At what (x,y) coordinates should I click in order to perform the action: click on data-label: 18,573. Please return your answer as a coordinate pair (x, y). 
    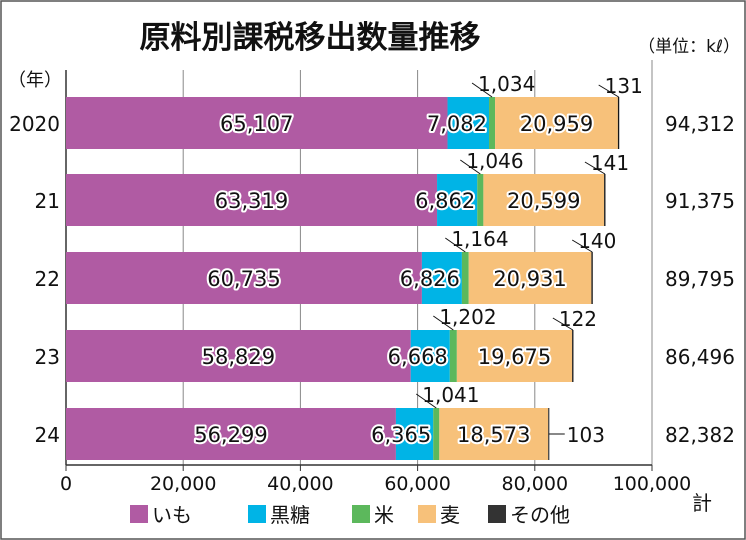
    Looking at the image, I should click on (493, 435).